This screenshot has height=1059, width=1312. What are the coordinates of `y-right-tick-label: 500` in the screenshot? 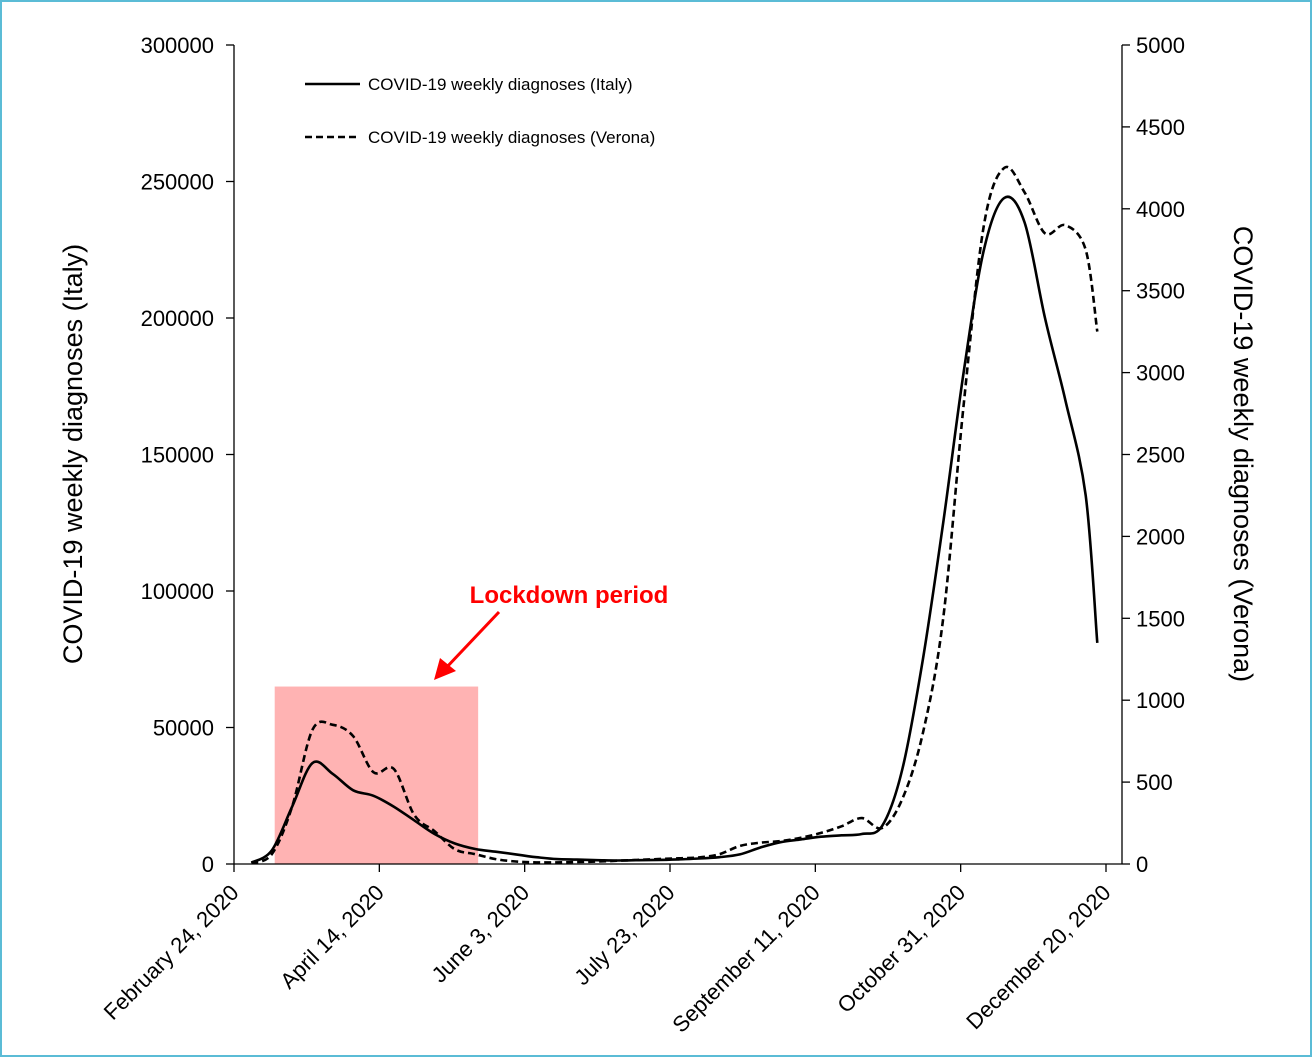 It's located at (1154, 782).